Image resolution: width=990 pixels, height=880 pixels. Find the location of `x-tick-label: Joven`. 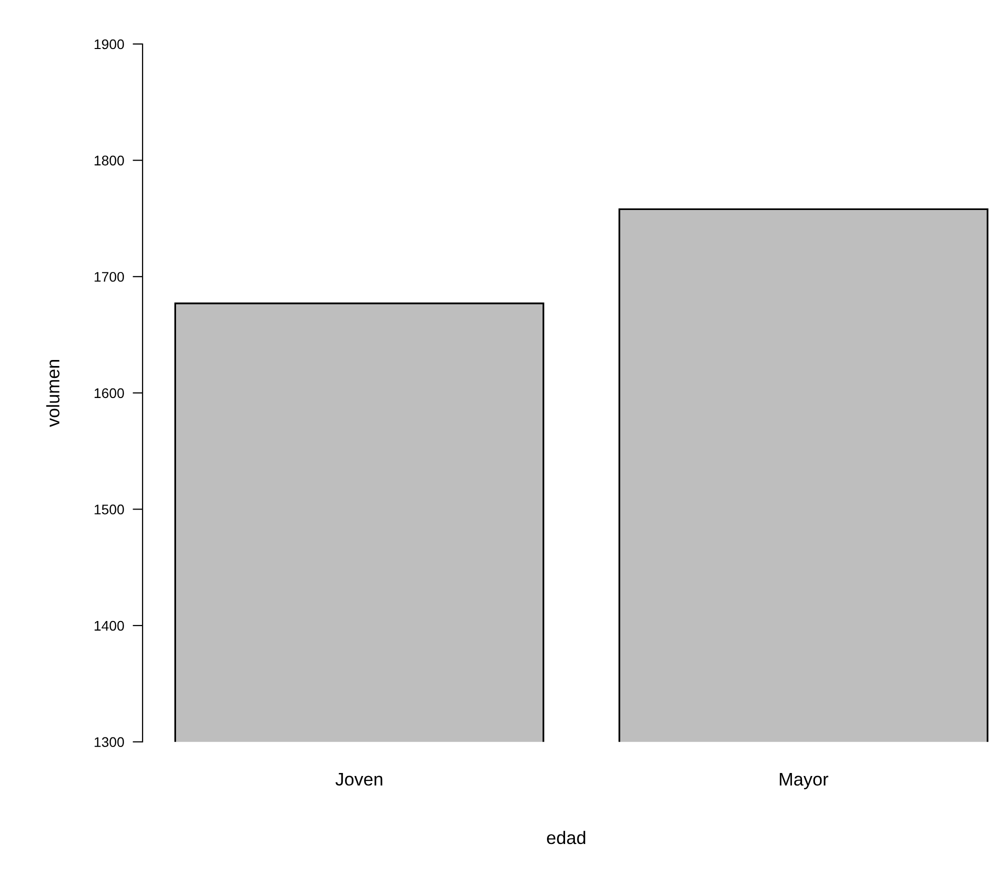

x-tick-label: Joven is located at coordinates (359, 779).